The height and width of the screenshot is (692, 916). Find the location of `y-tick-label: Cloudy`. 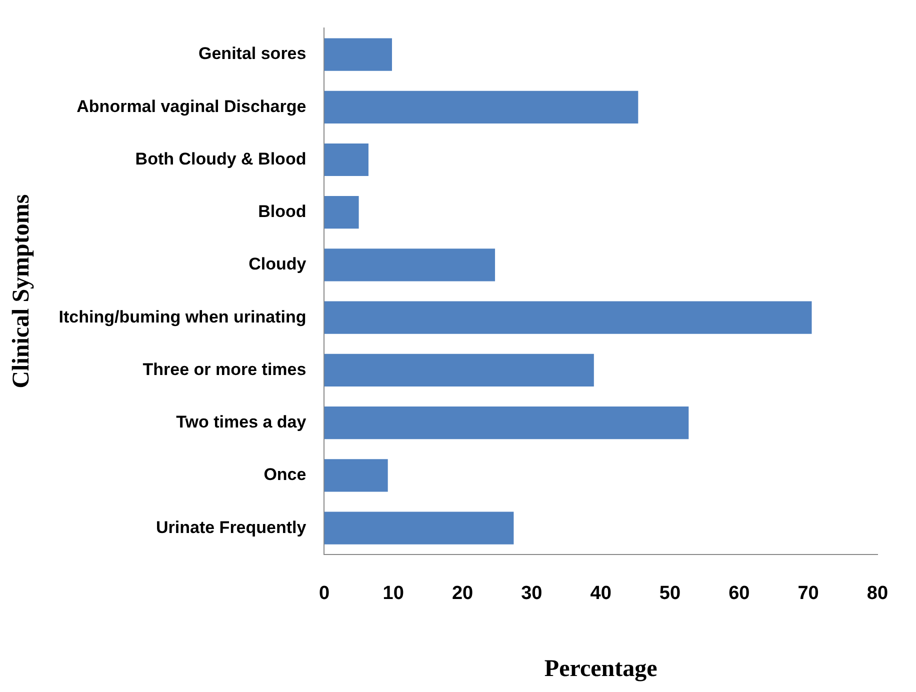

y-tick-label: Cloudy is located at coordinates (277, 264).